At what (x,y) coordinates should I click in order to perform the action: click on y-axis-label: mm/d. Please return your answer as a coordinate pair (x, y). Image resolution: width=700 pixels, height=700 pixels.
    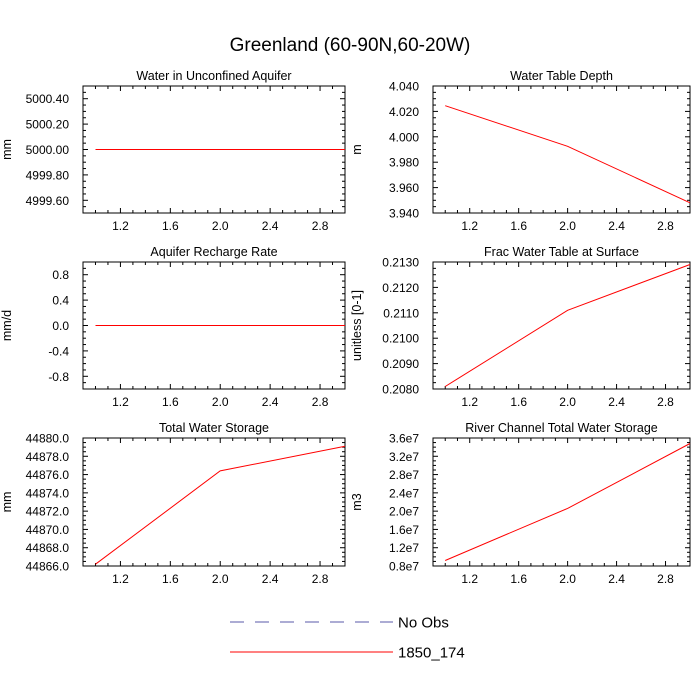
    Looking at the image, I should click on (7, 325).